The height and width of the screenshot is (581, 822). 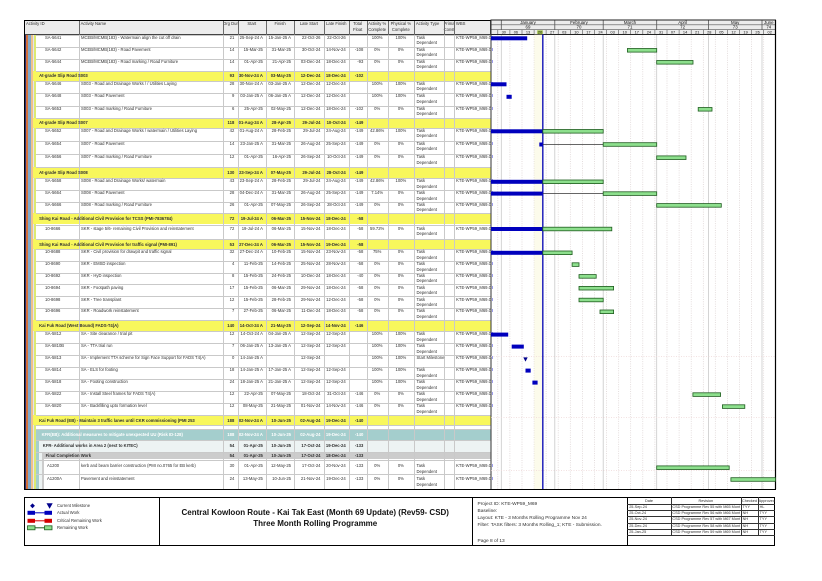 I want to click on svg-text: 20, so click(x=540, y=31).